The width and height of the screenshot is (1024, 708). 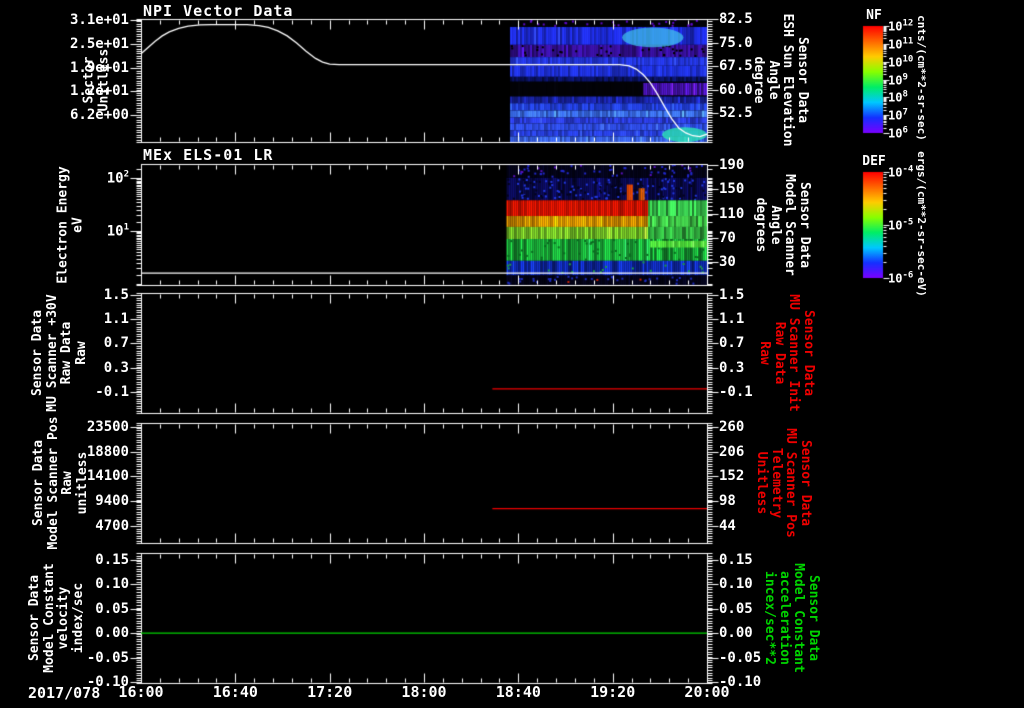 I want to click on tick-label: 102, so click(x=117, y=178).